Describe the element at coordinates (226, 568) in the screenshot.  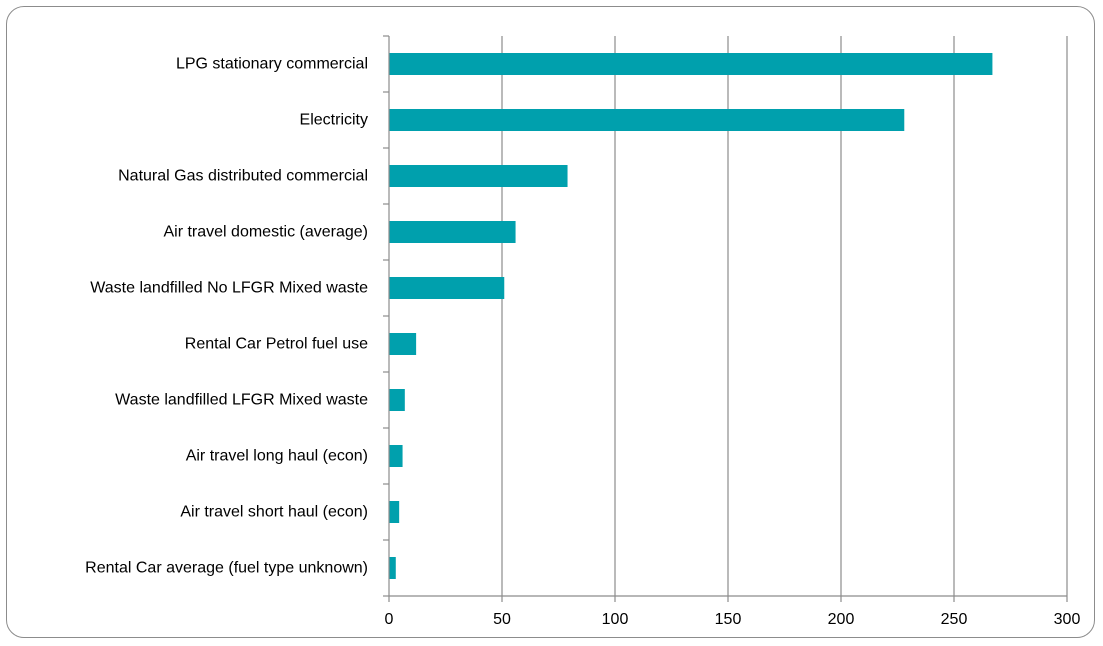
I see `category-label-9: Rental Car average (fuel type unknown)` at that location.